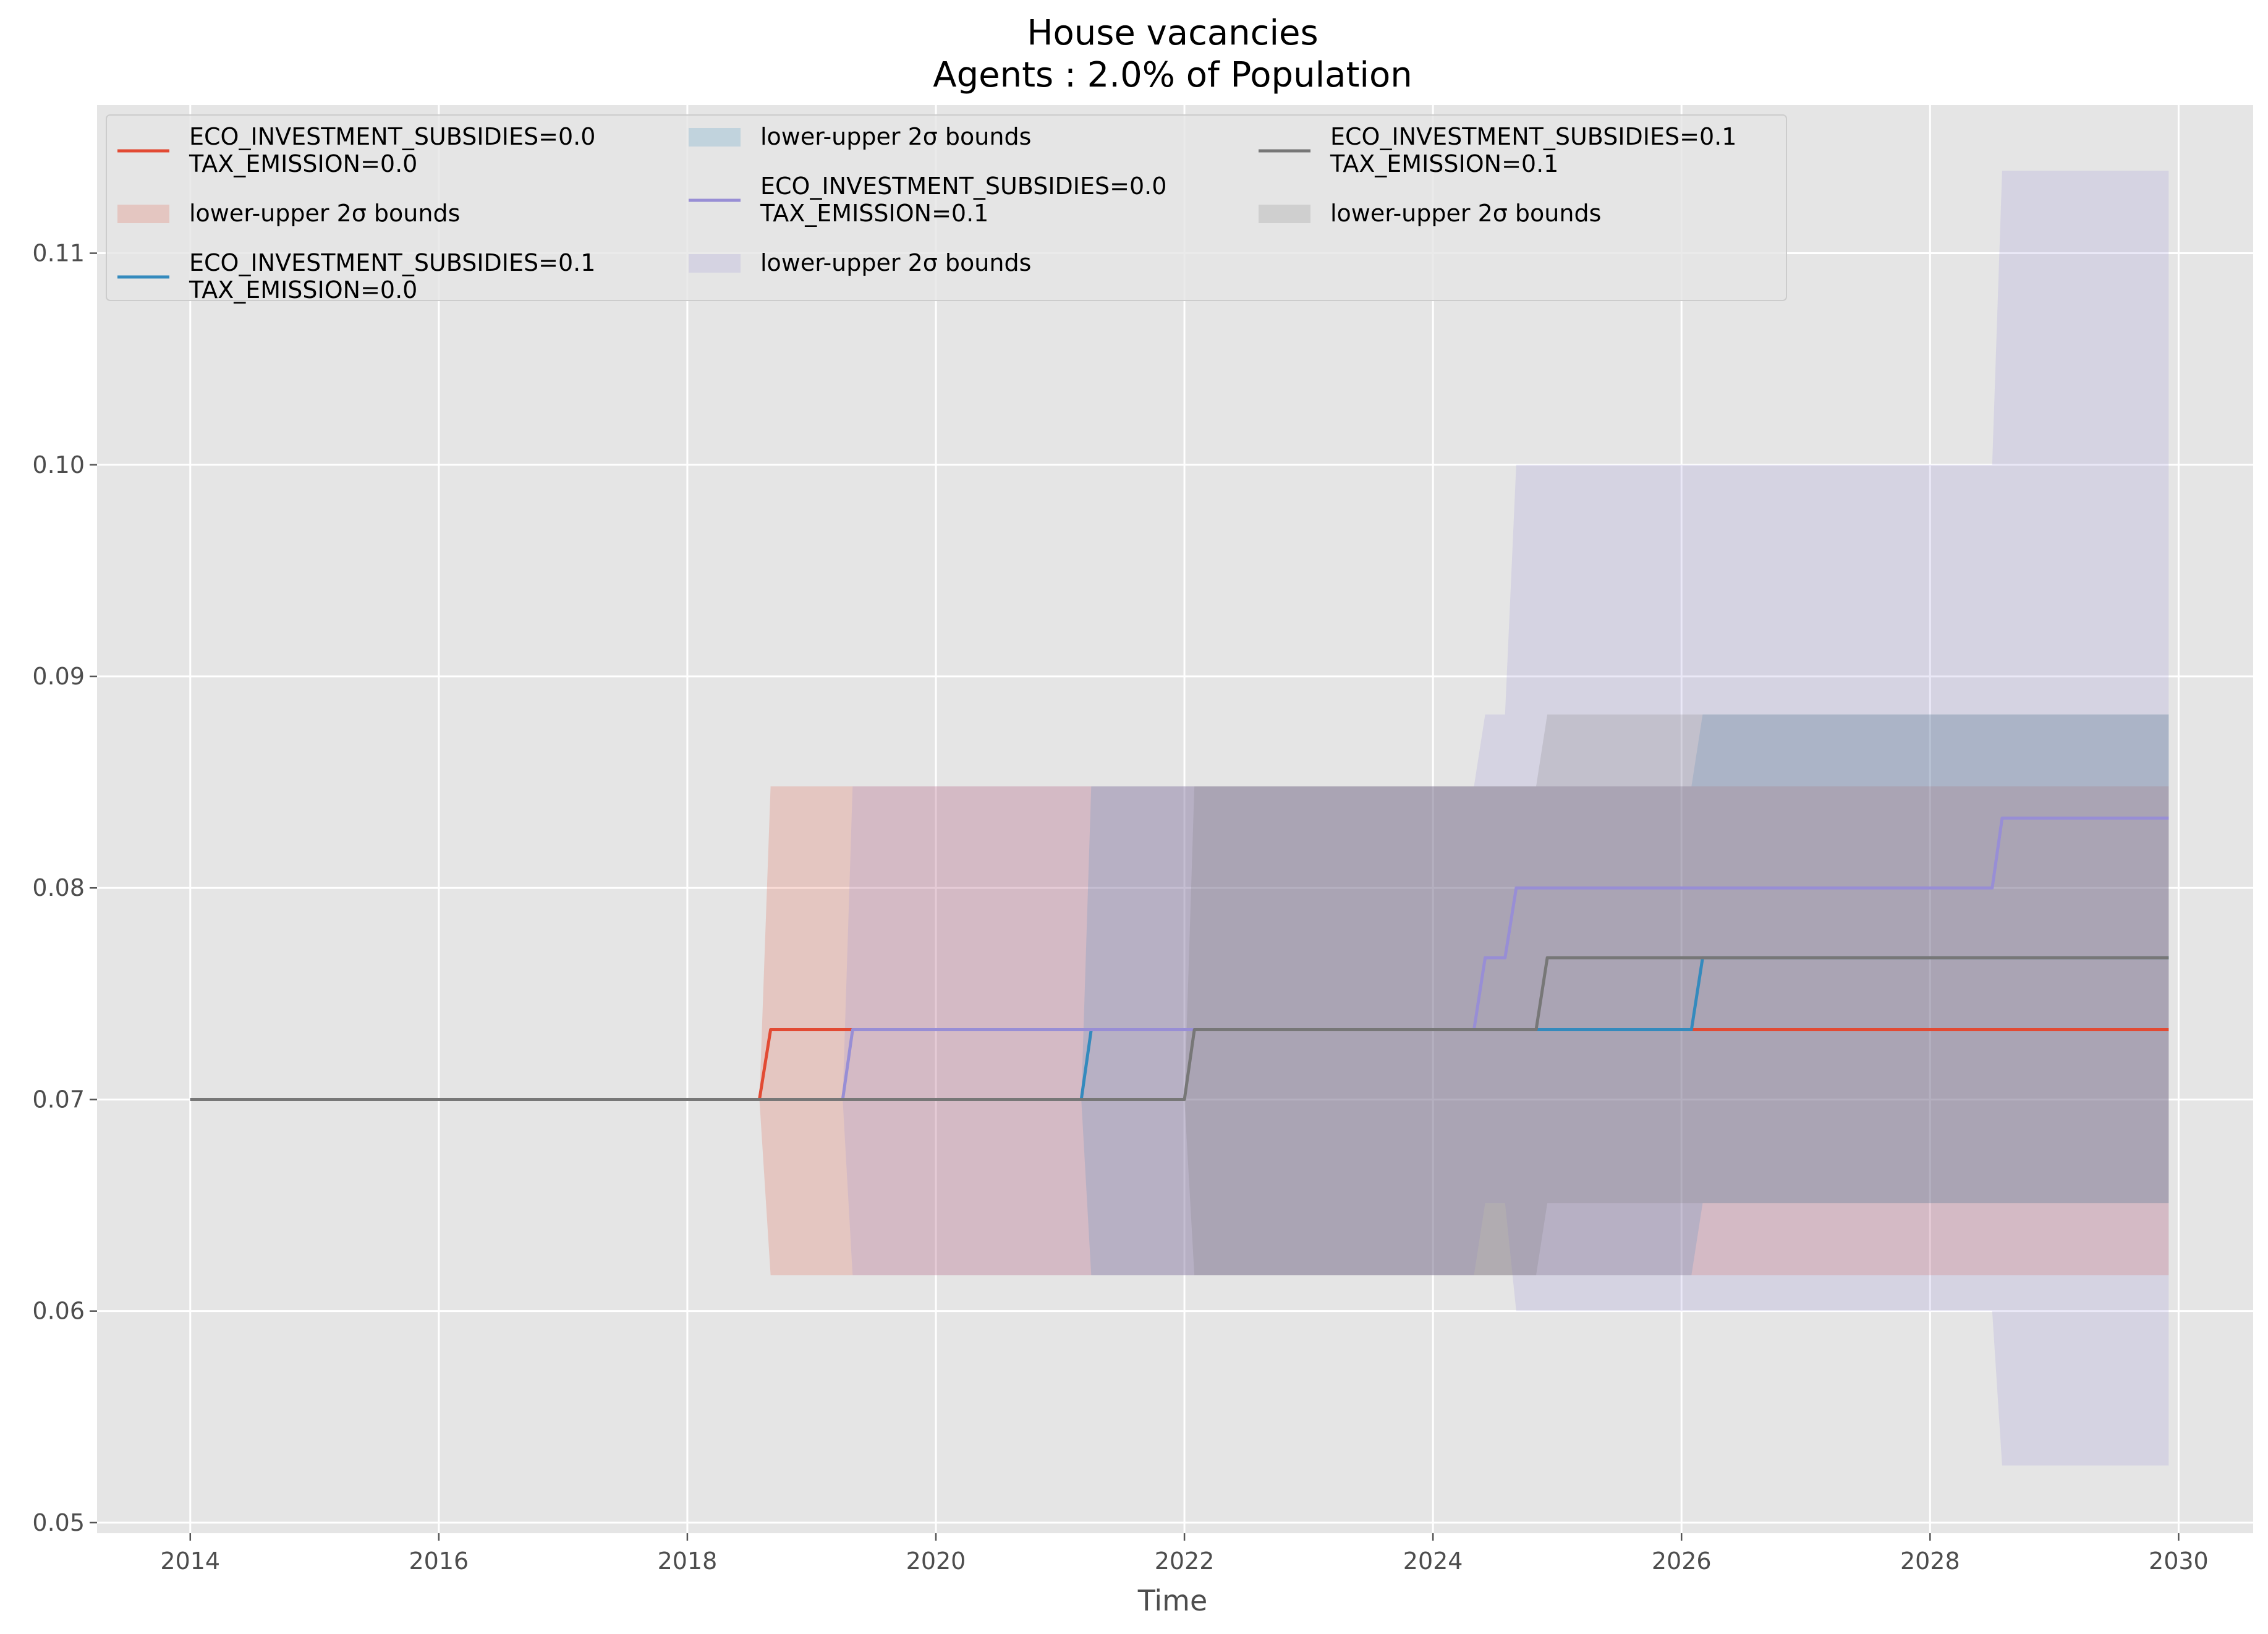 This screenshot has height=1634, width=2268. Describe the element at coordinates (58, 1311) in the screenshot. I see `y-tick-label: 0.06` at that location.